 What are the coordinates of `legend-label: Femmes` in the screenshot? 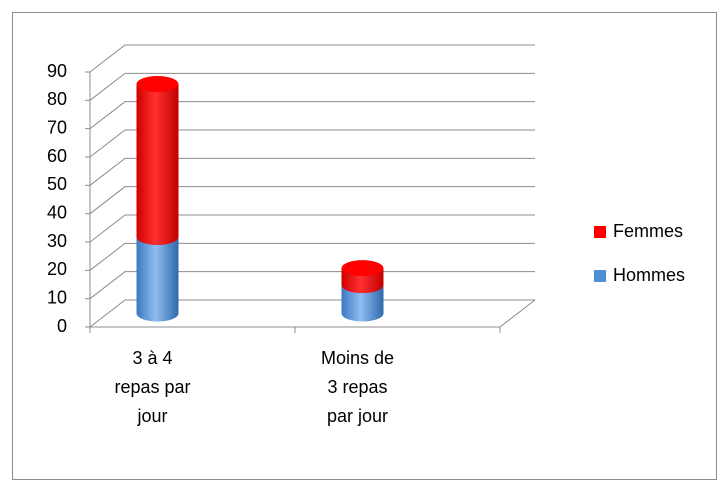 It's located at (648, 231).